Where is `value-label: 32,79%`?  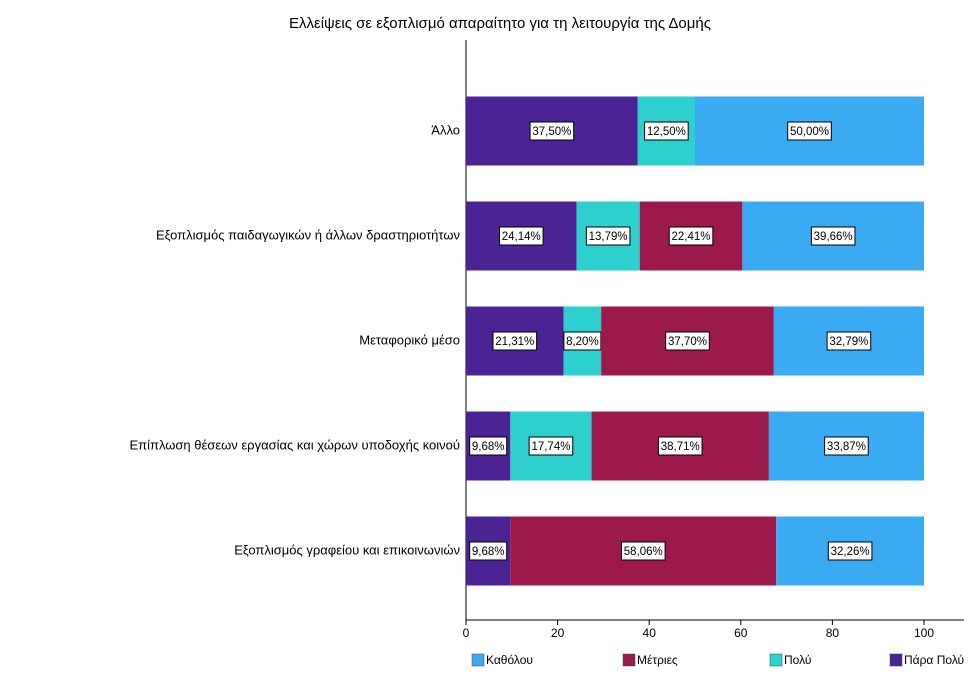 value-label: 32,79% is located at coordinates (848, 342).